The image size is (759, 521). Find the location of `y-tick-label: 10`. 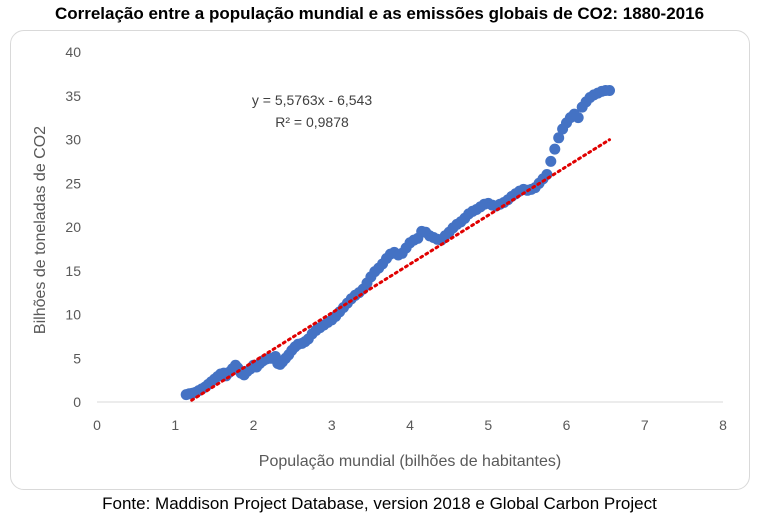

y-tick-label: 10 is located at coordinates (73, 315).